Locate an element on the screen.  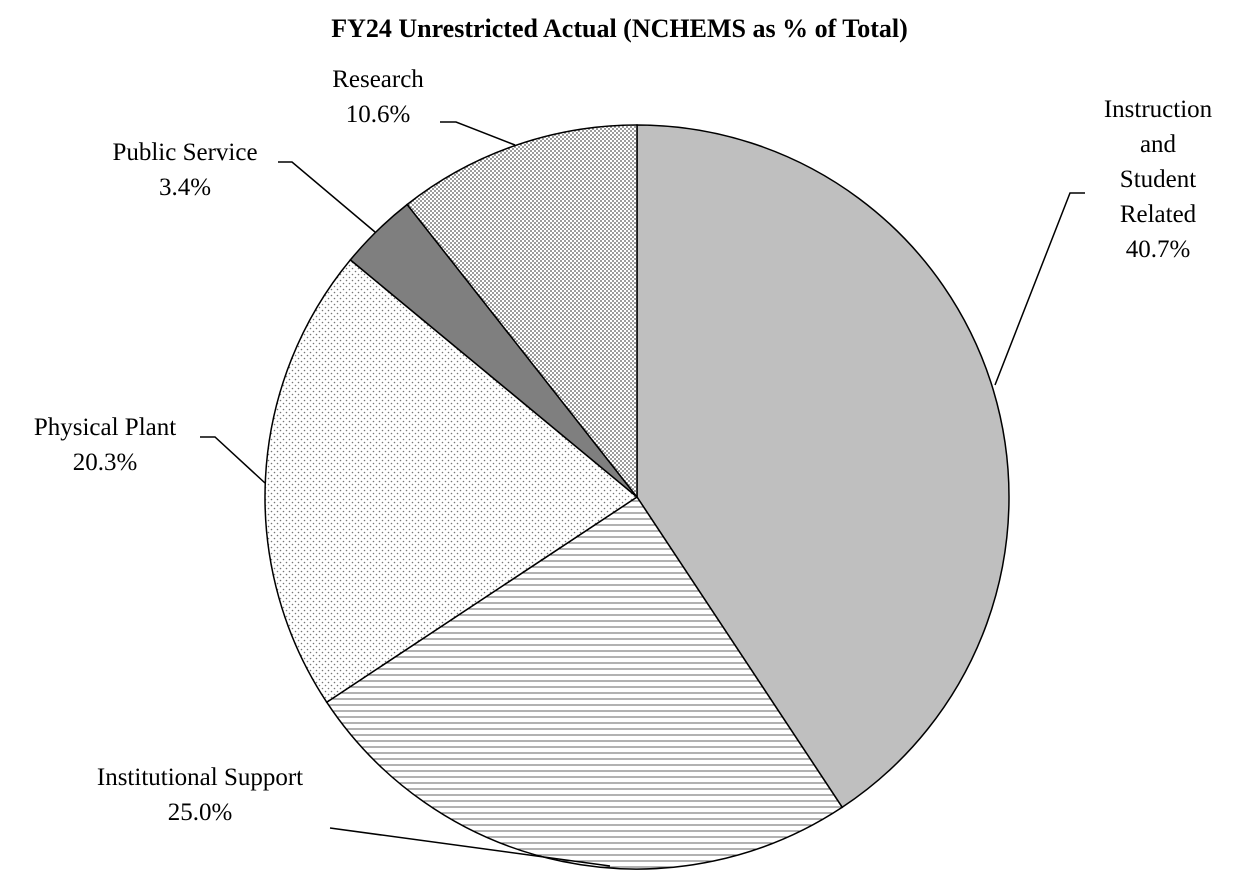
category-label: Public Service is located at coordinates (185, 152).